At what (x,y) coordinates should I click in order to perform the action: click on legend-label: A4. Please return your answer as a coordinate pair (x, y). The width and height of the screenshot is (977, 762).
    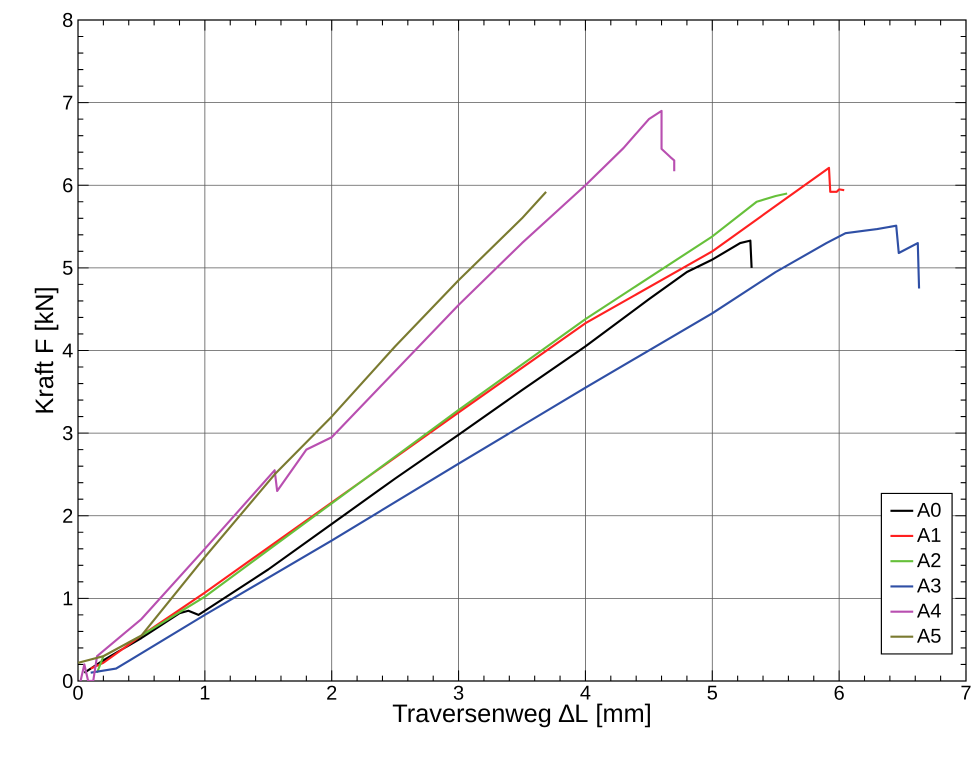
    Looking at the image, I should click on (928, 611).